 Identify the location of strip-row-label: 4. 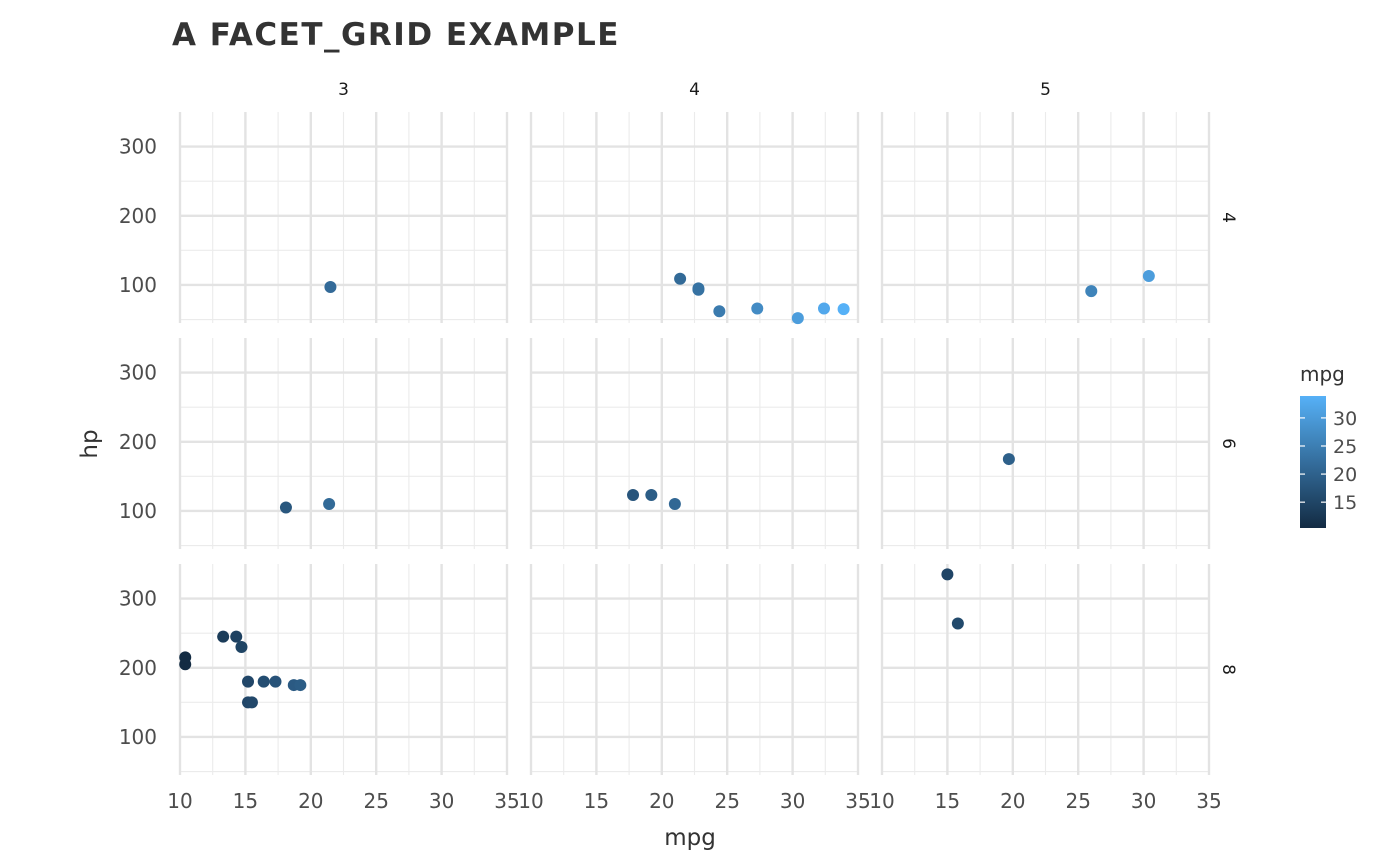
(1228, 217).